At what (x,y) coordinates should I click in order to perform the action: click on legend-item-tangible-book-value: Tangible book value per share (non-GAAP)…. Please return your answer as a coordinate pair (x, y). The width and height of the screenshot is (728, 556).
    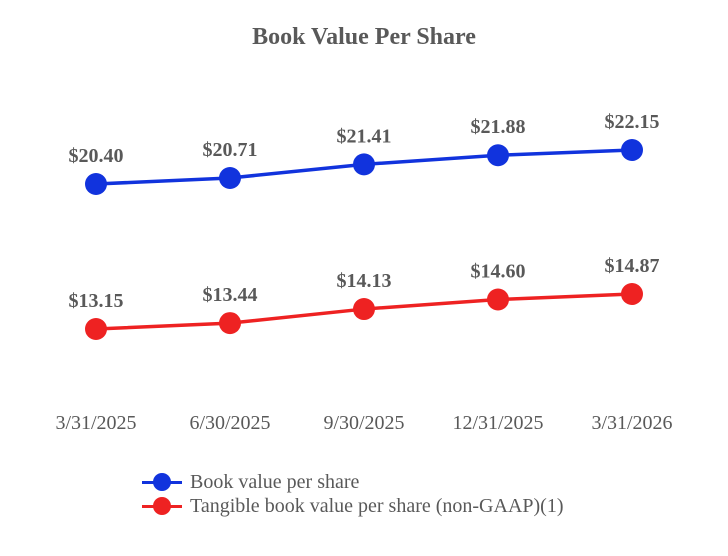
    Looking at the image, I should click on (353, 506).